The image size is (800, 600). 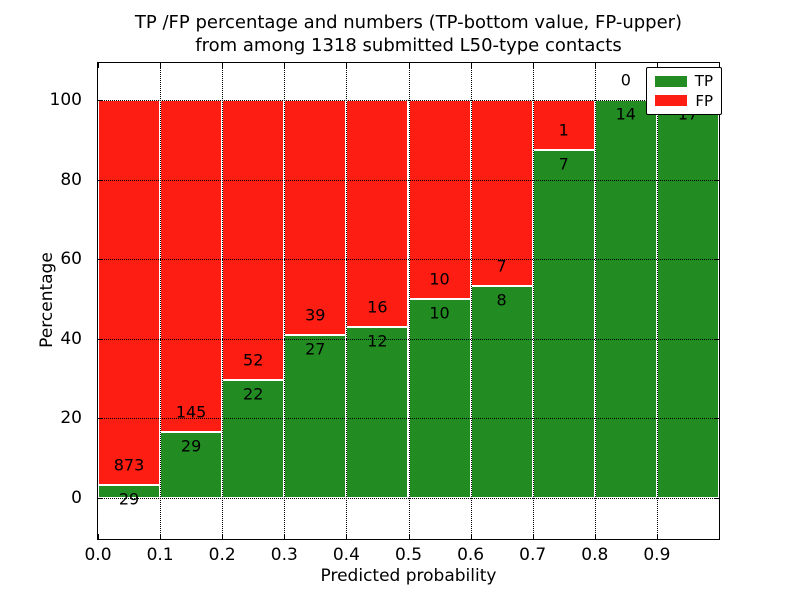 I want to click on fp-count-label: 39, so click(x=315, y=315).